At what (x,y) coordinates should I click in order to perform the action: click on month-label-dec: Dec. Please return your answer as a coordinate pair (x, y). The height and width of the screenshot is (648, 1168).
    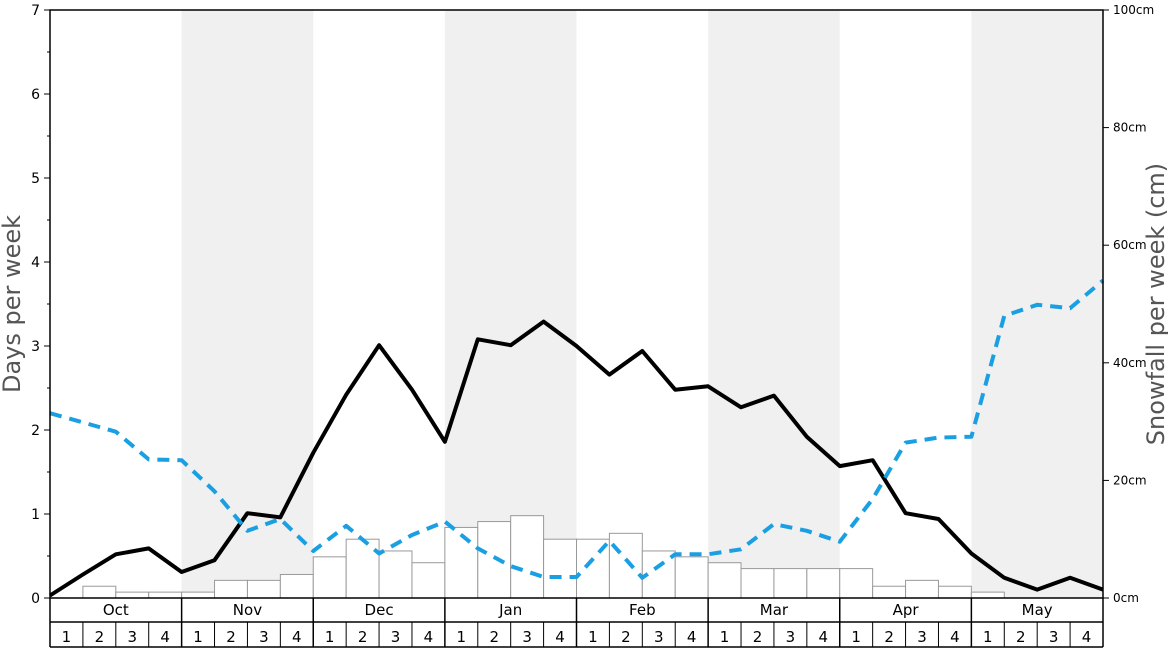
    Looking at the image, I should click on (379, 610).